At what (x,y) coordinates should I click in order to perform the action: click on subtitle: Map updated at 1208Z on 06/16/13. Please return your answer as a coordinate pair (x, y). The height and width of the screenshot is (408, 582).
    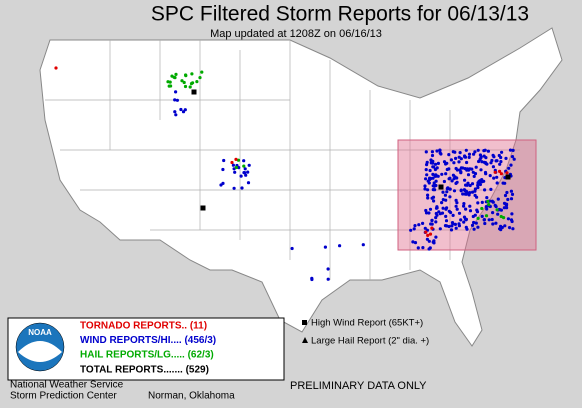
    Looking at the image, I should click on (296, 34).